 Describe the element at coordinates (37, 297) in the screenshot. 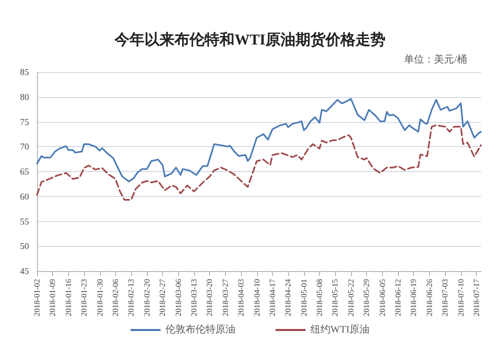

I see `x-tick-label: 2018-01-02` at that location.